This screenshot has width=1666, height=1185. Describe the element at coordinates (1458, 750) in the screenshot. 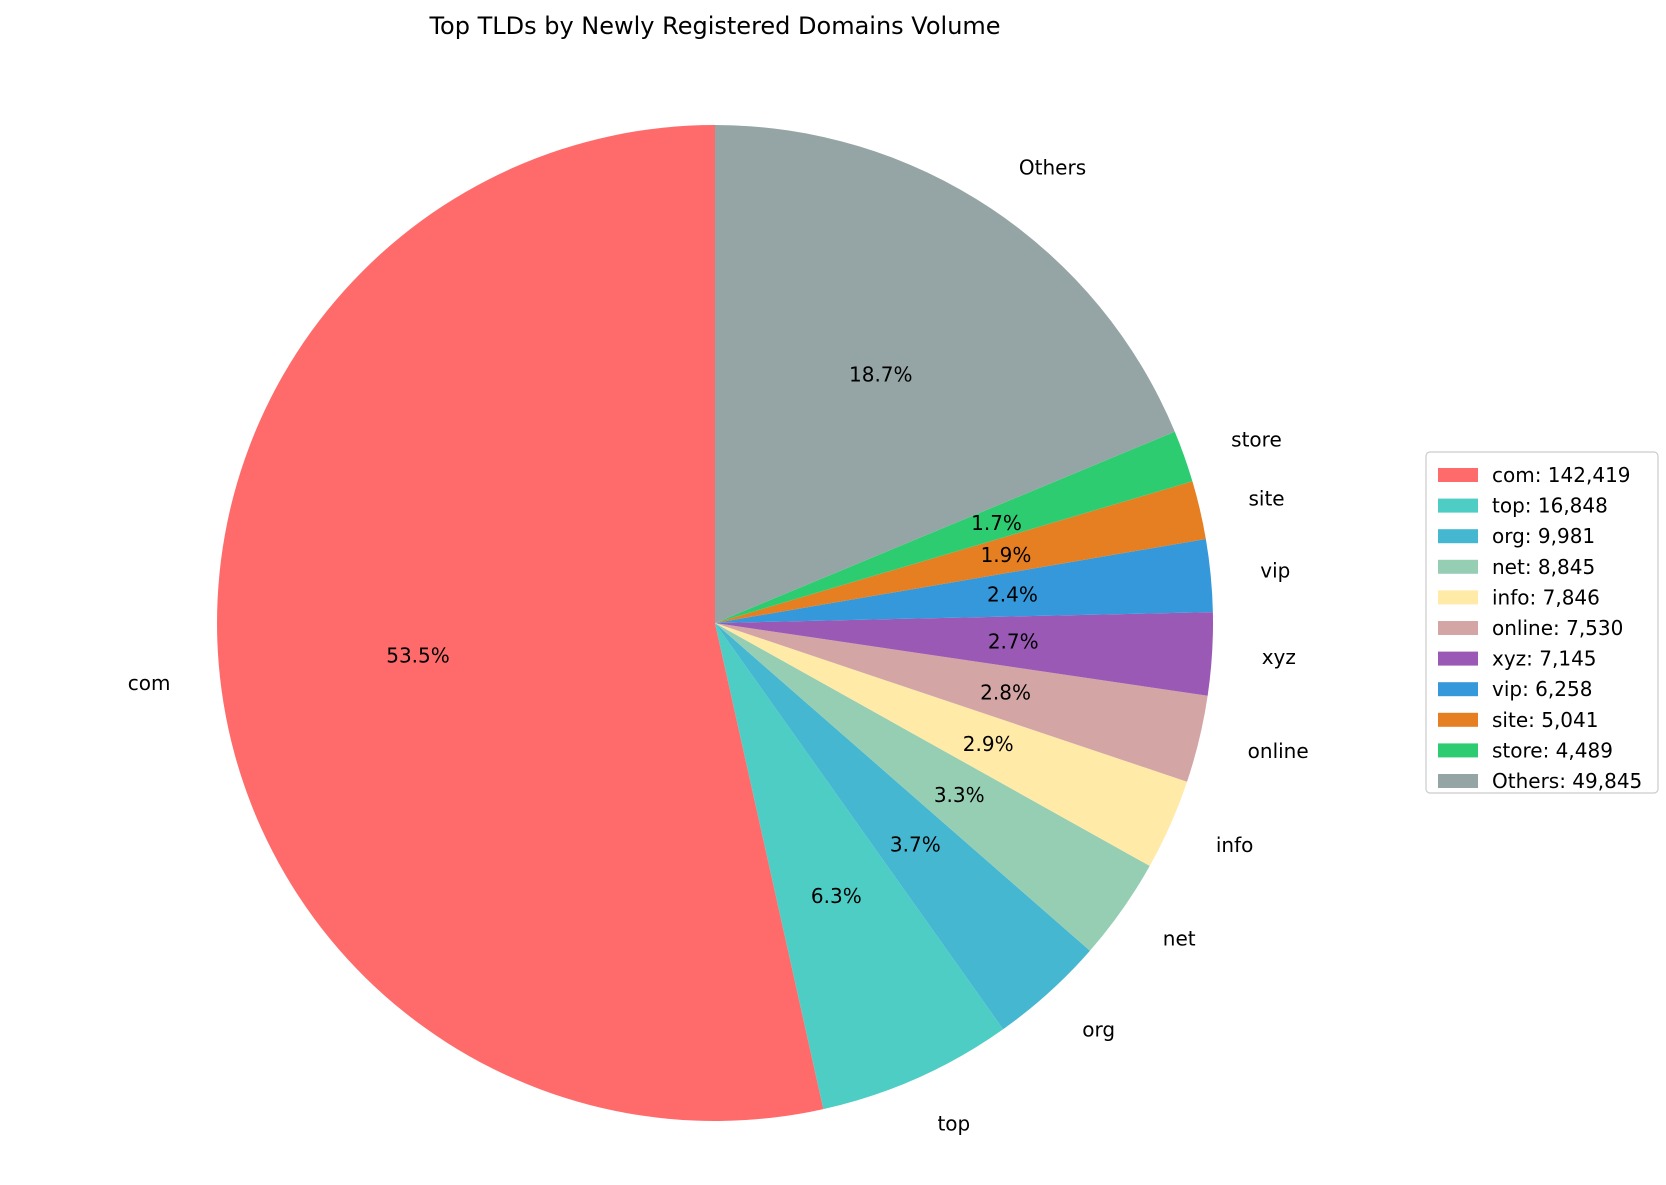

I see `legend-swatch-store` at that location.